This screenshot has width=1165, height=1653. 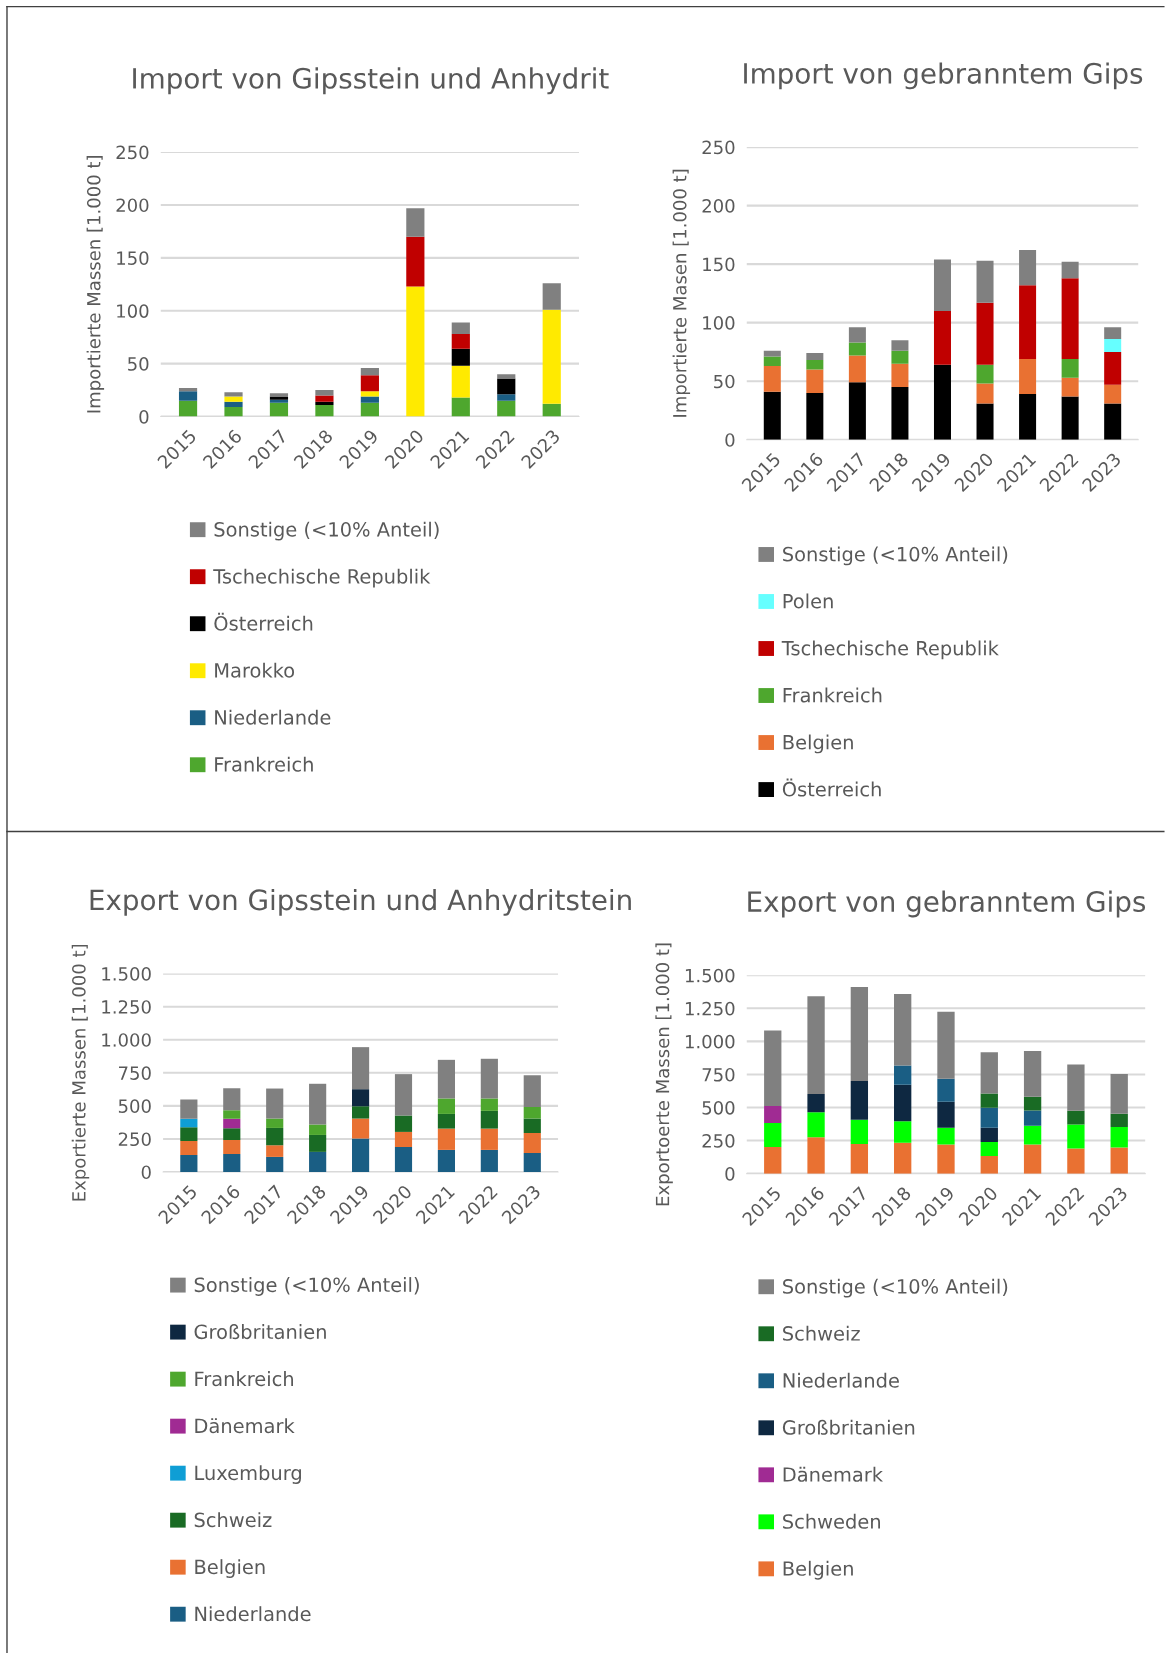 What do you see at coordinates (80, 1072) in the screenshot?
I see `y-axis-title: Exportierte Massen [1.000 t]` at bounding box center [80, 1072].